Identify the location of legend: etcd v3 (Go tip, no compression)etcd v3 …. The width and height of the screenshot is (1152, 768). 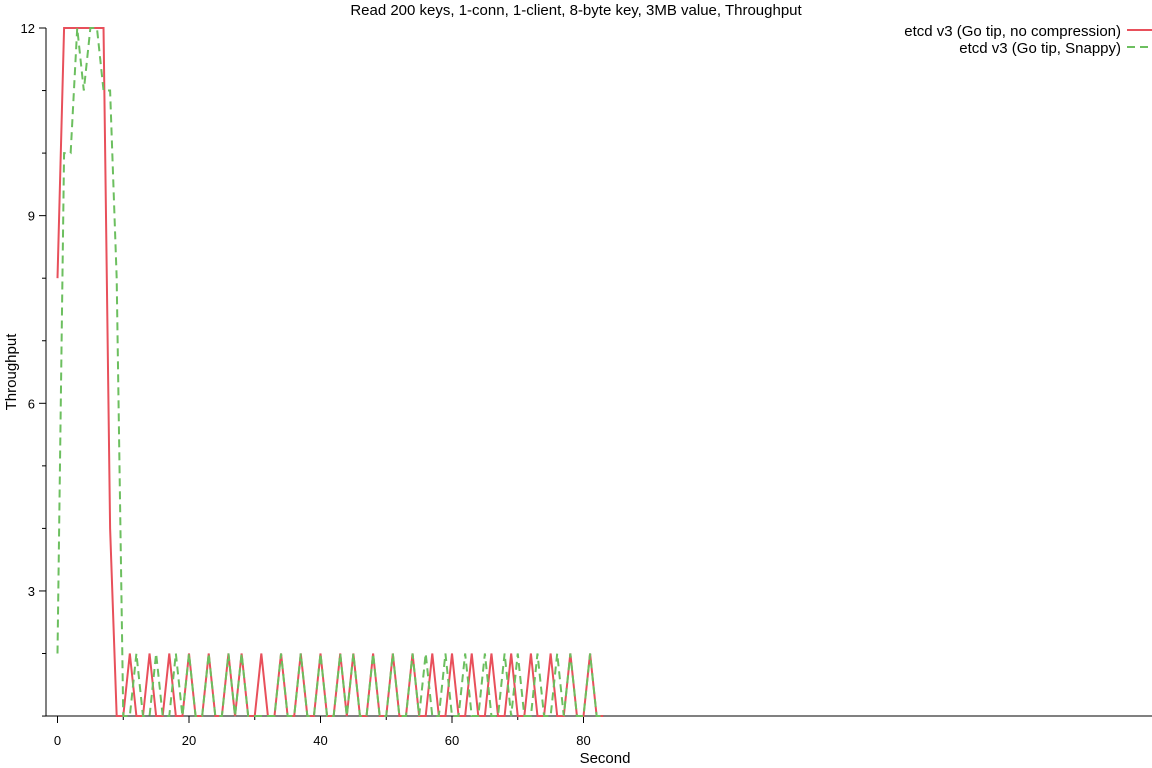
(1028, 40).